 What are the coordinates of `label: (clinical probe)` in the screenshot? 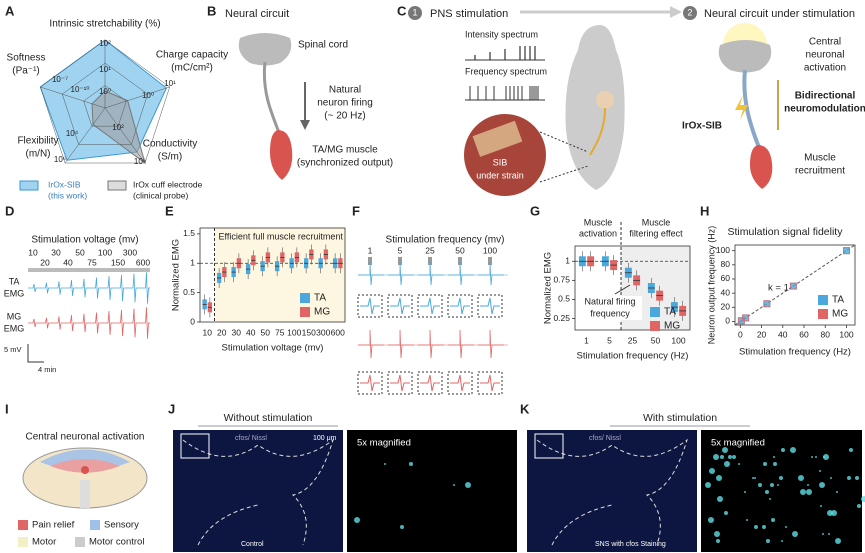 It's located at (160, 195).